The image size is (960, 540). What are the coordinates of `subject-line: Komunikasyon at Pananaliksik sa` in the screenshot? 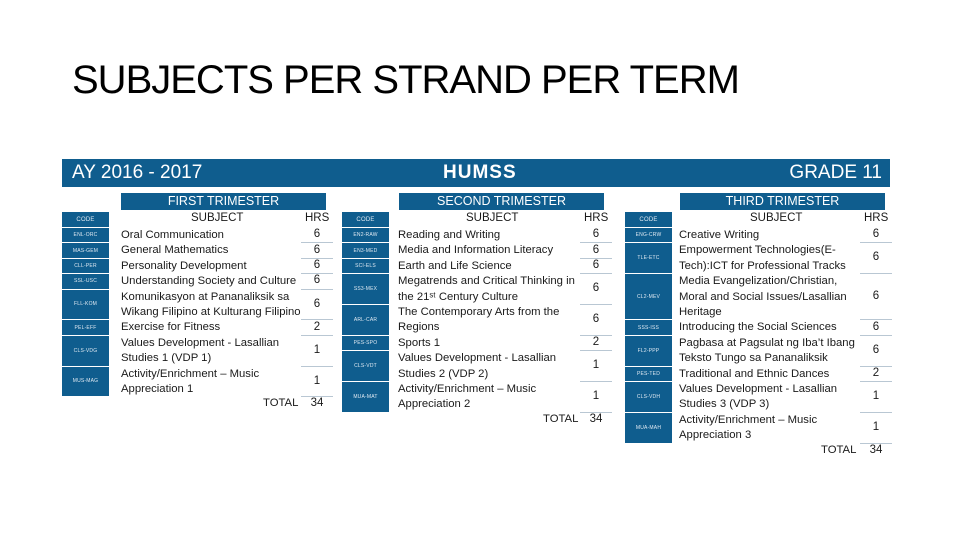 It's located at (205, 296).